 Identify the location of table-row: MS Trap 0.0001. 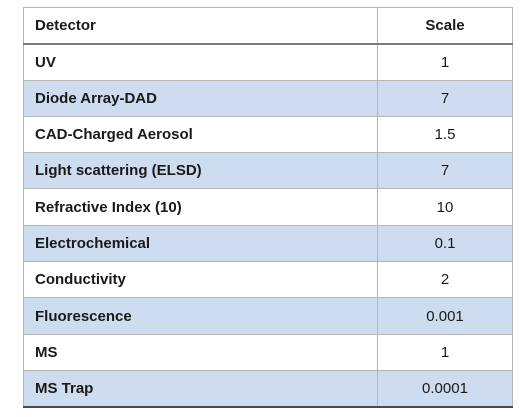
(268, 389).